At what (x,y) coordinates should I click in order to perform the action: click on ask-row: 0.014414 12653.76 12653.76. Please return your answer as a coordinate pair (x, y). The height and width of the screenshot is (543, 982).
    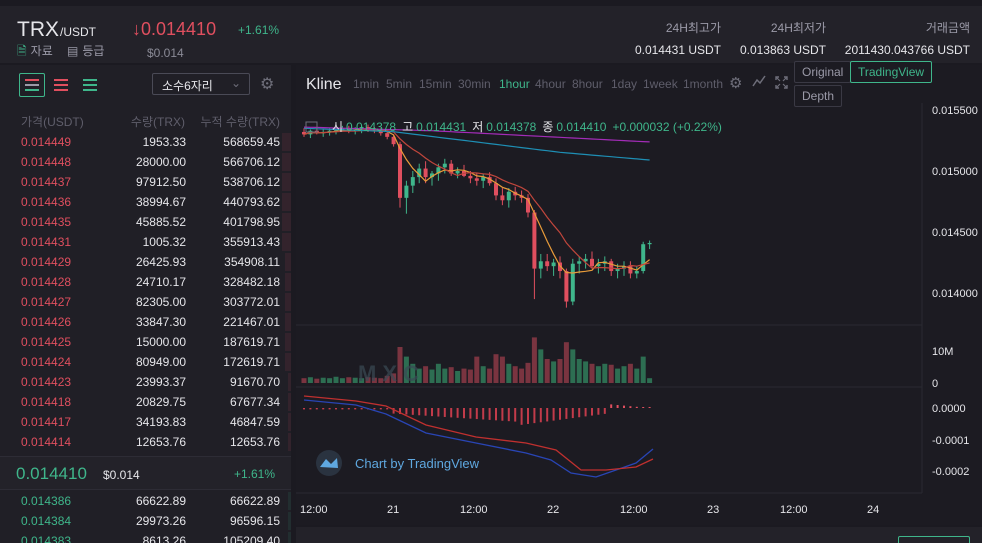
    Looking at the image, I should click on (145, 442).